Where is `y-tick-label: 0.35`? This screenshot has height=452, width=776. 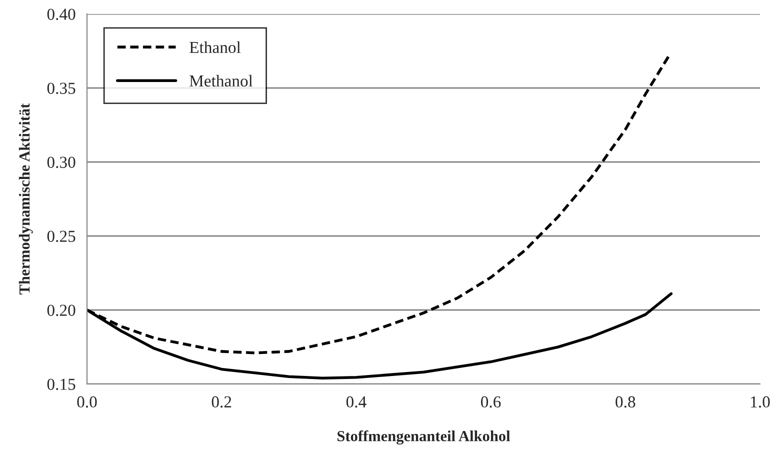
y-tick-label: 0.35 is located at coordinates (61, 88).